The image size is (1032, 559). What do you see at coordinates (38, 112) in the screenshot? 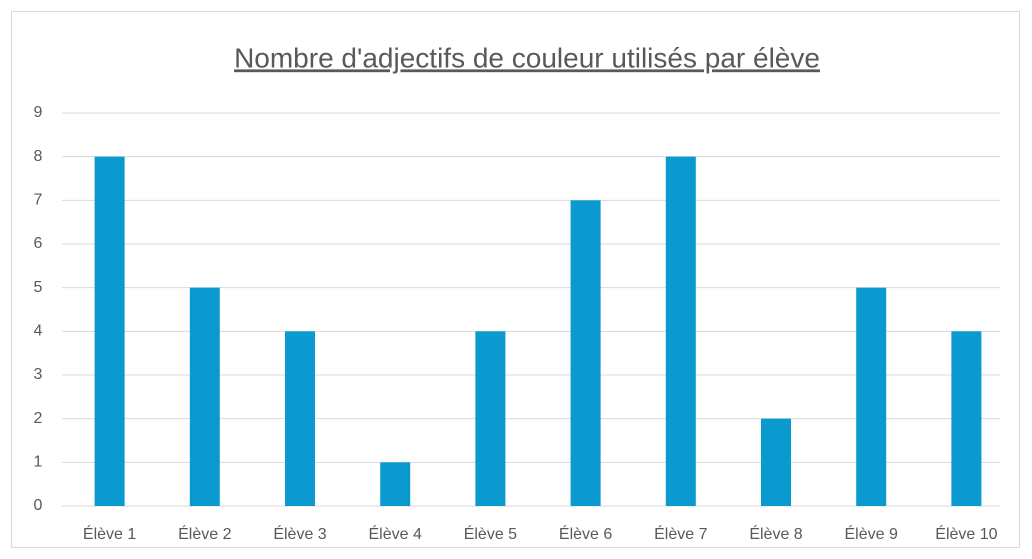
I see `y-tick-label: 9` at bounding box center [38, 112].